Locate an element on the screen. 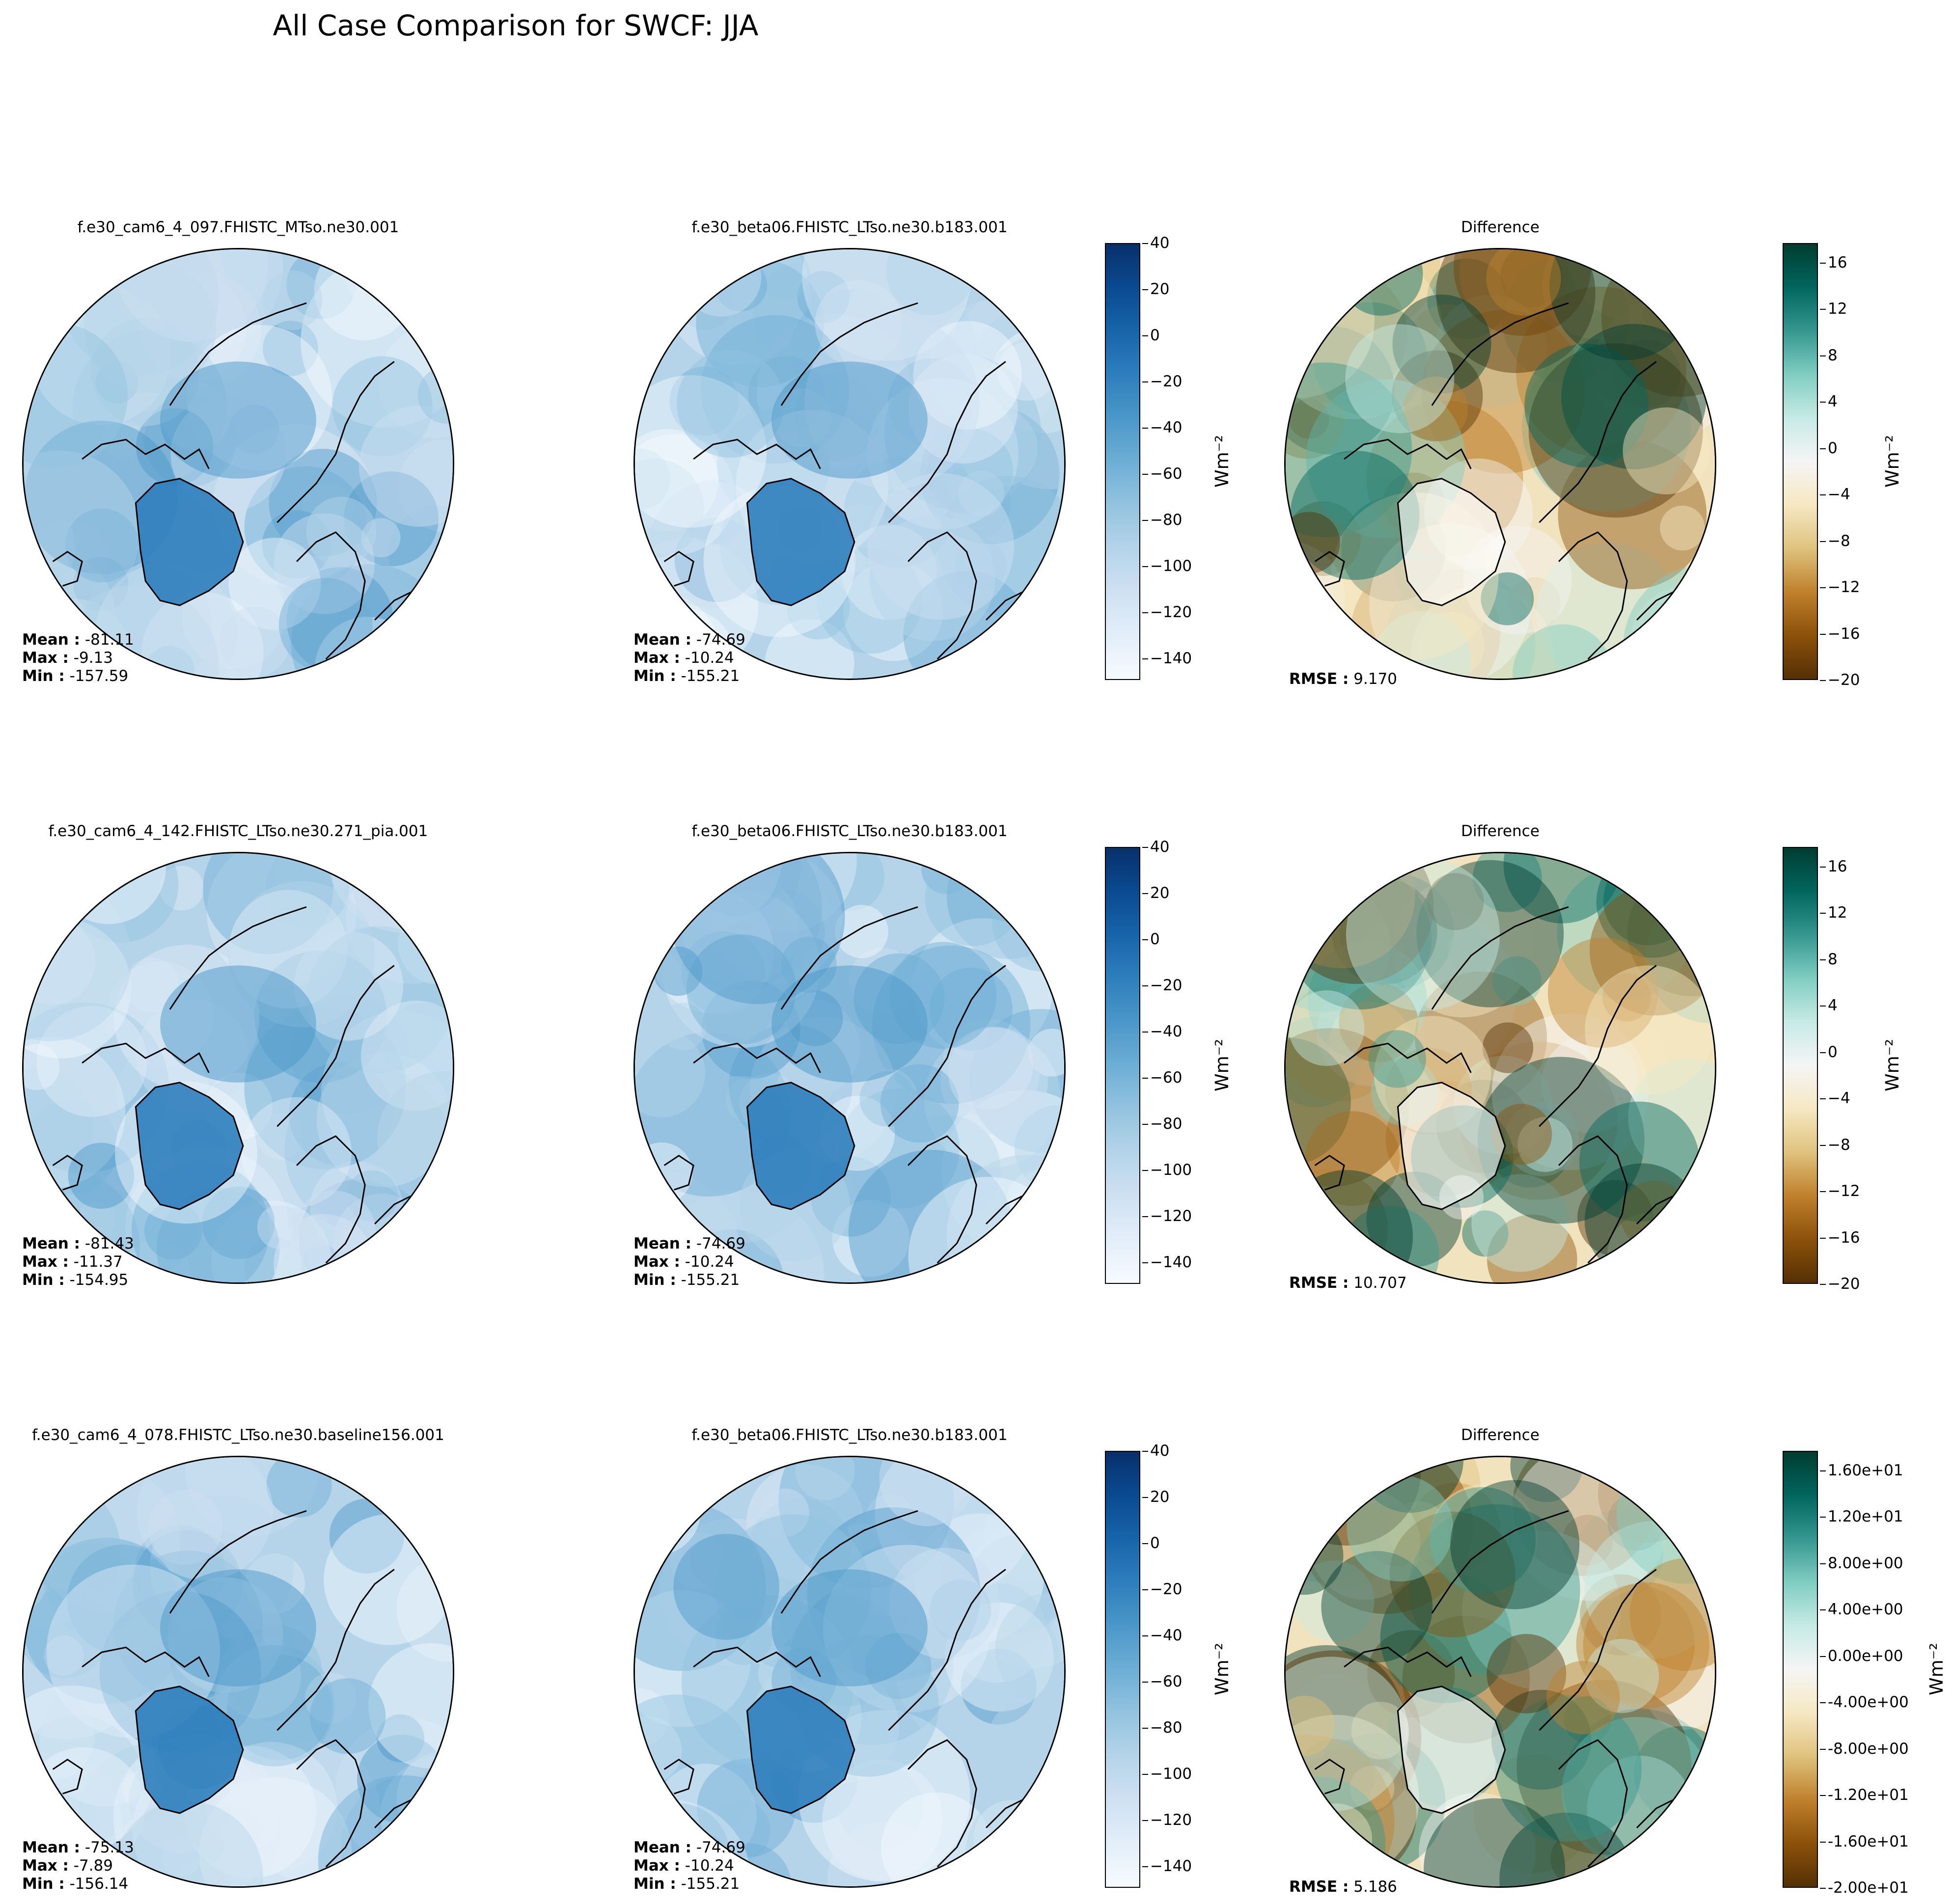 The width and height of the screenshot is (1953, 1904). stat-max: Max : -9.13 is located at coordinates (78, 658).